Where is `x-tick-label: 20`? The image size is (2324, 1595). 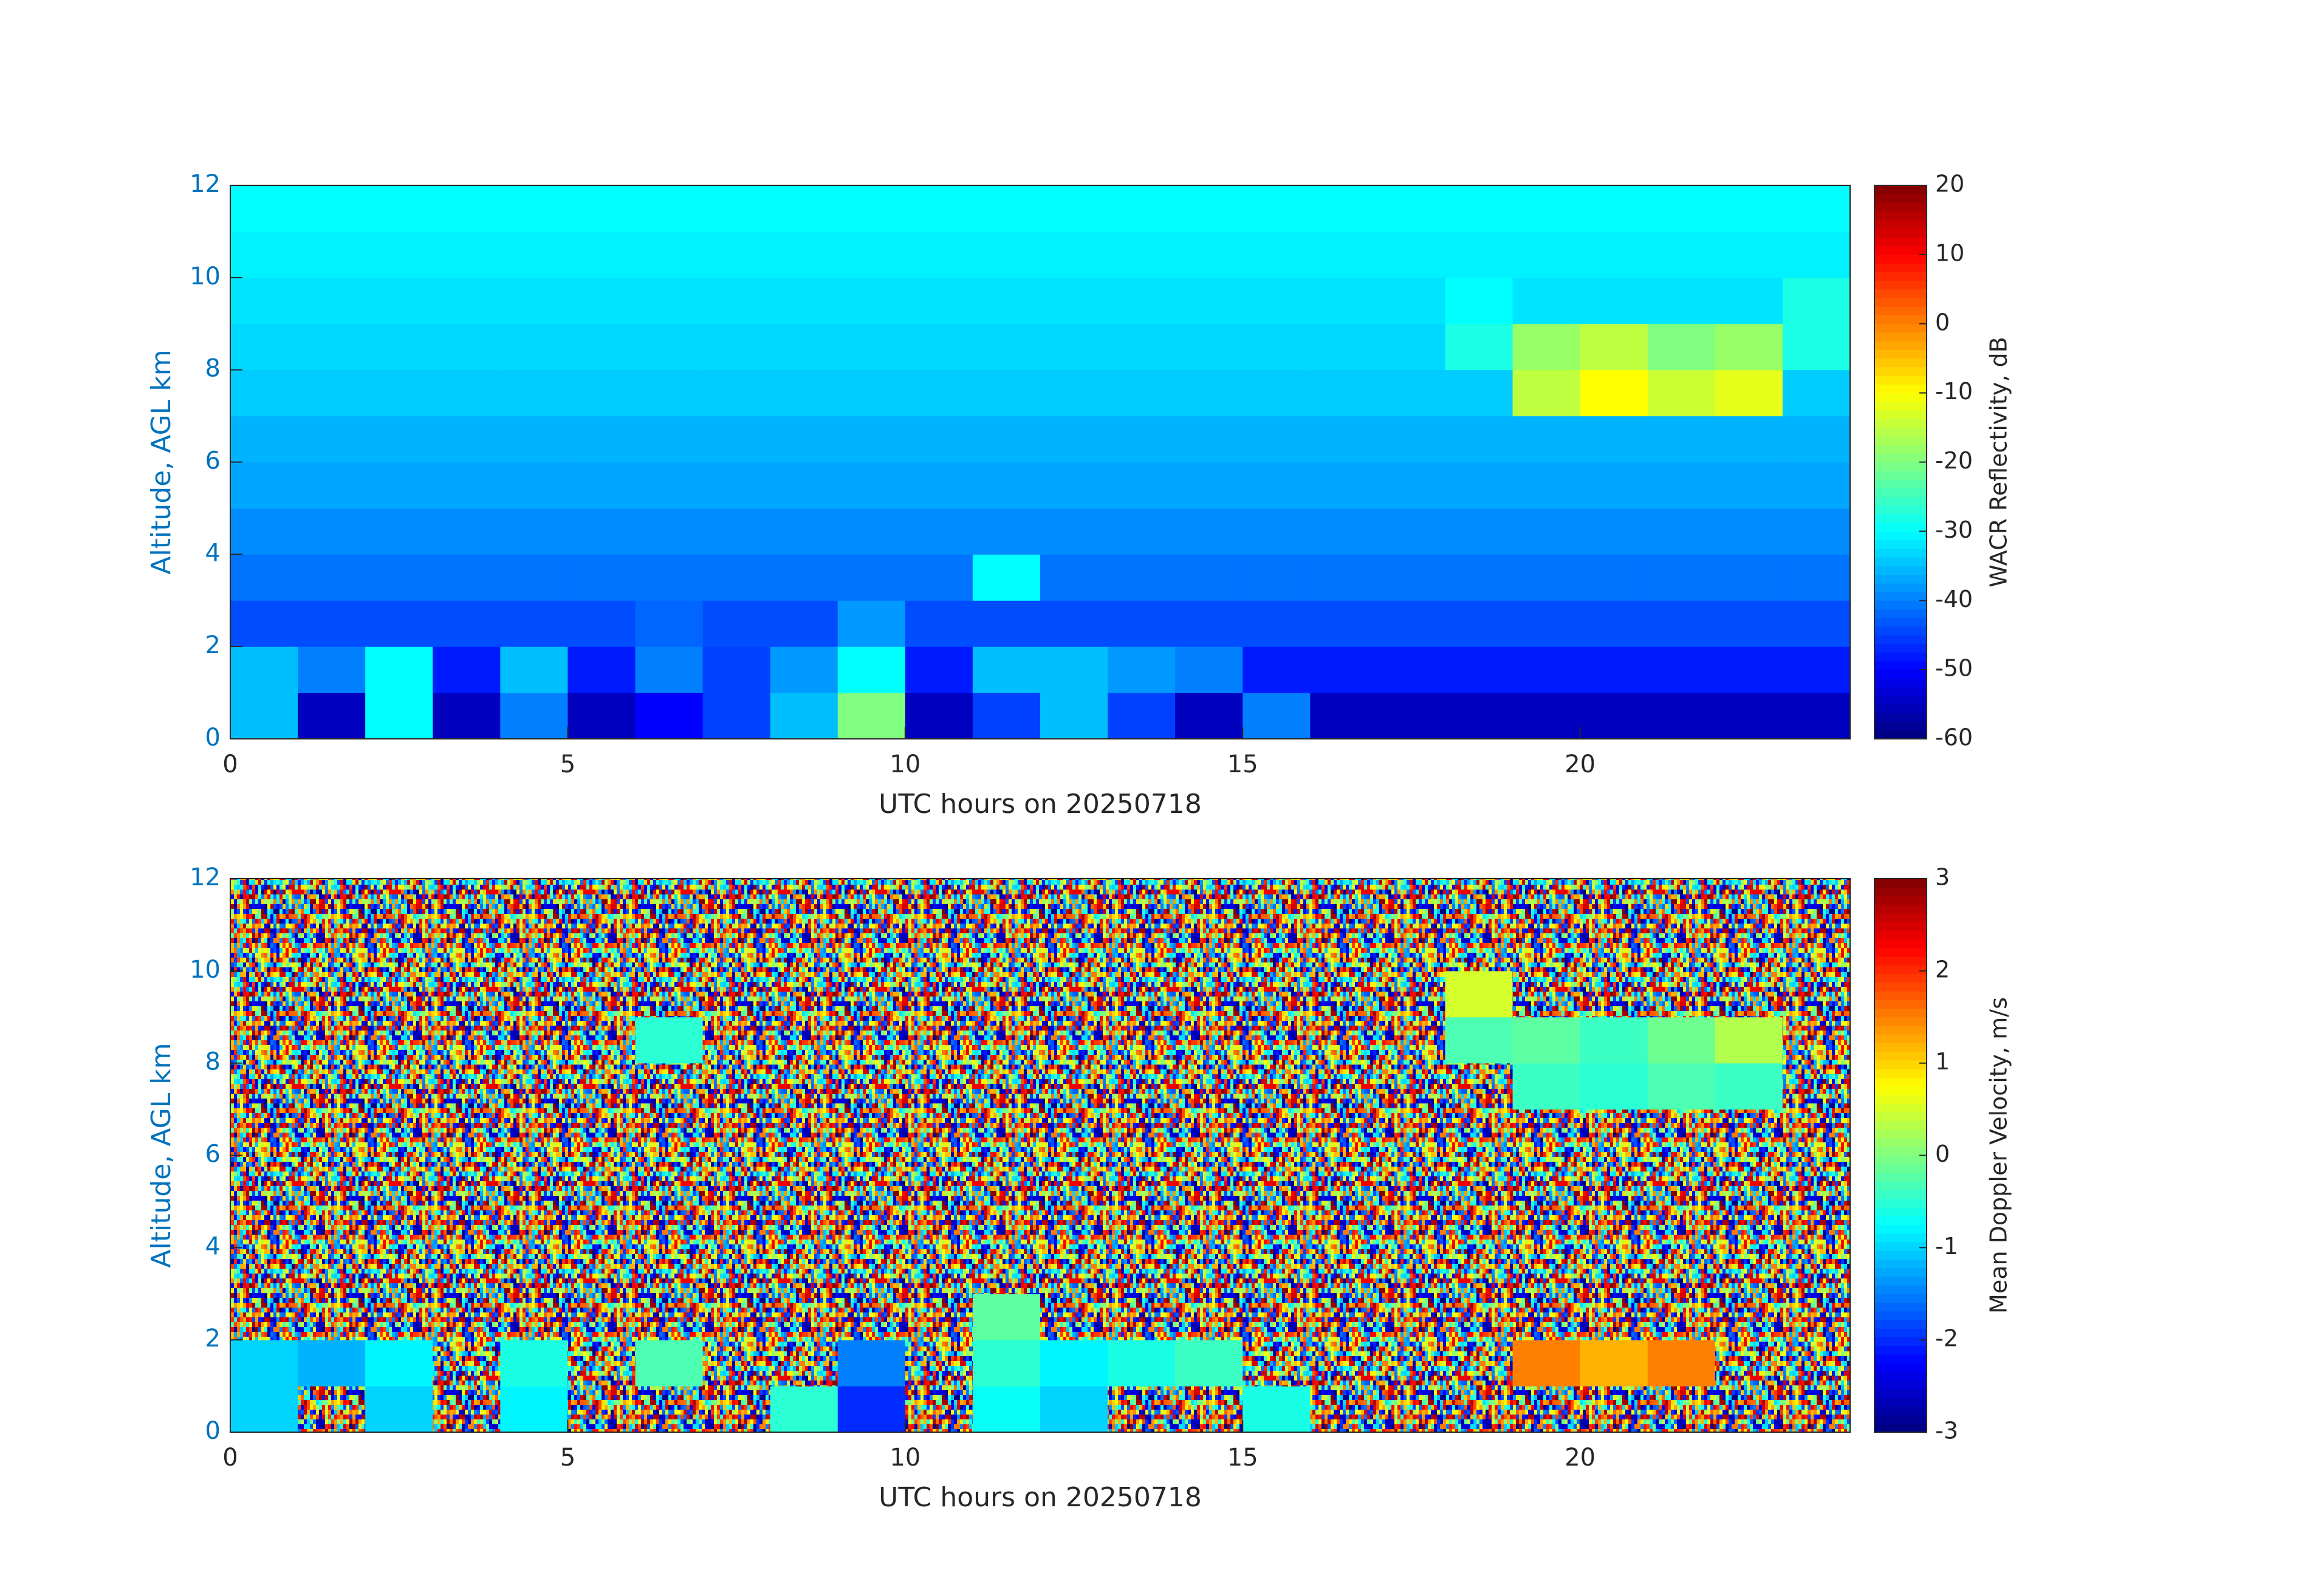
x-tick-label: 20 is located at coordinates (1581, 764).